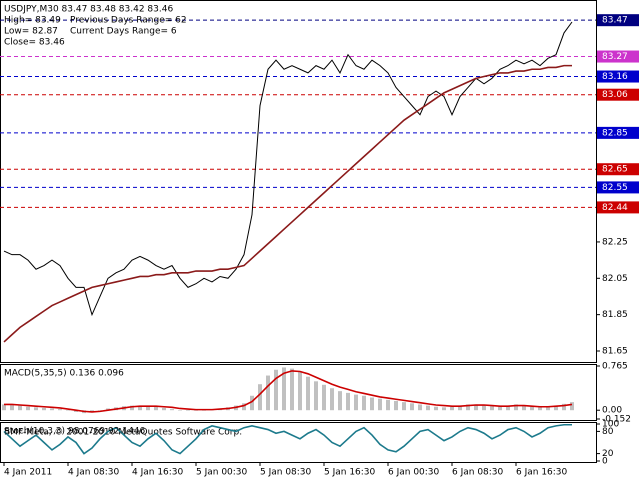  What do you see at coordinates (608, 454) in the screenshot?
I see `y-tick-label: 20` at bounding box center [608, 454].